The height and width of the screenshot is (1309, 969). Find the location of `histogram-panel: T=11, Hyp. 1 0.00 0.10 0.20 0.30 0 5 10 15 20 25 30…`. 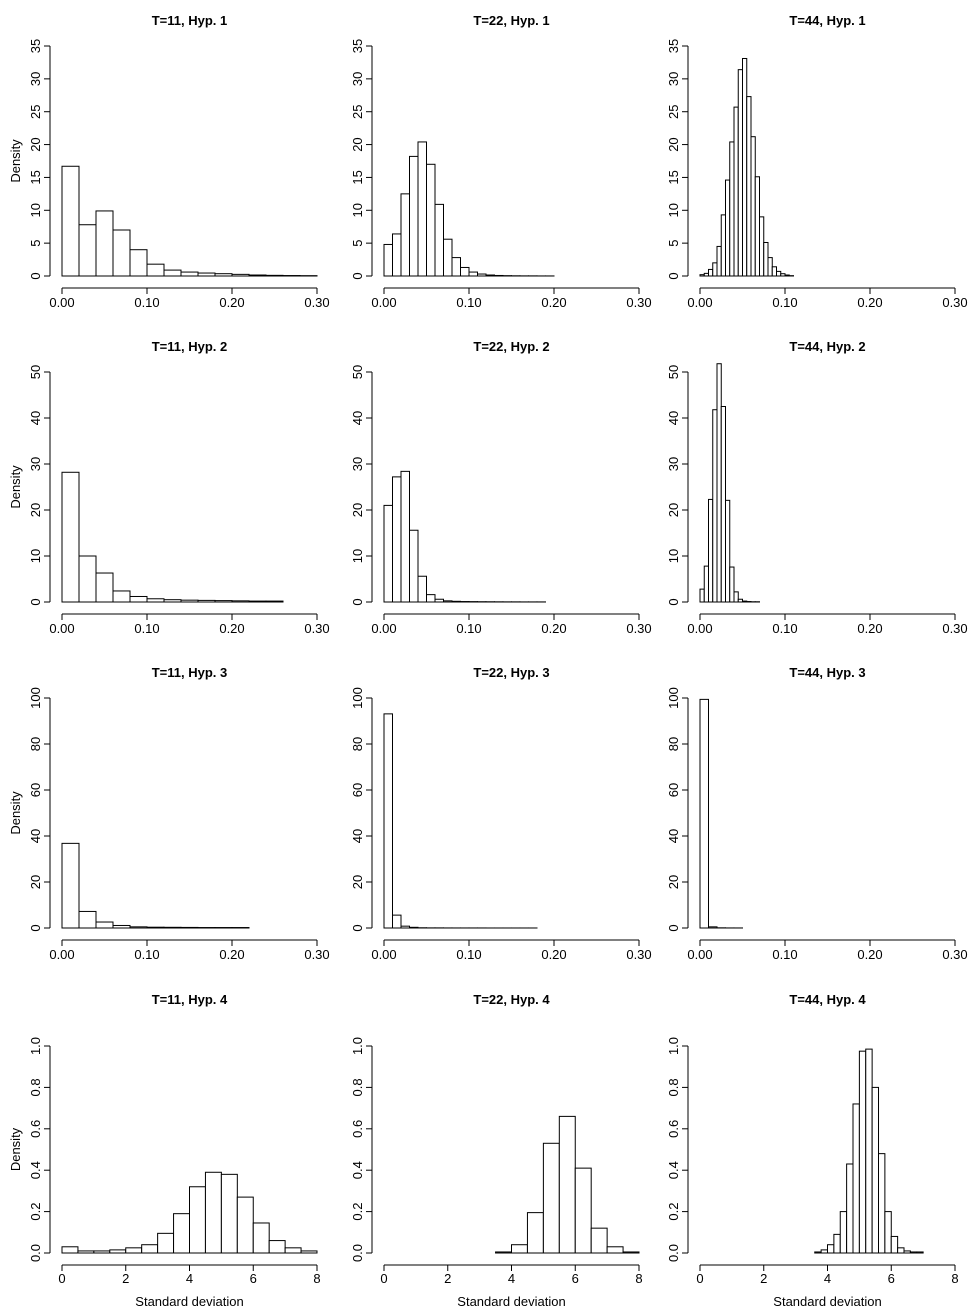

histogram-panel: T=11, Hyp. 1 0.00 0.10 0.20 0.30 0 5 10 15 20 25 30… is located at coordinates (169, 161).